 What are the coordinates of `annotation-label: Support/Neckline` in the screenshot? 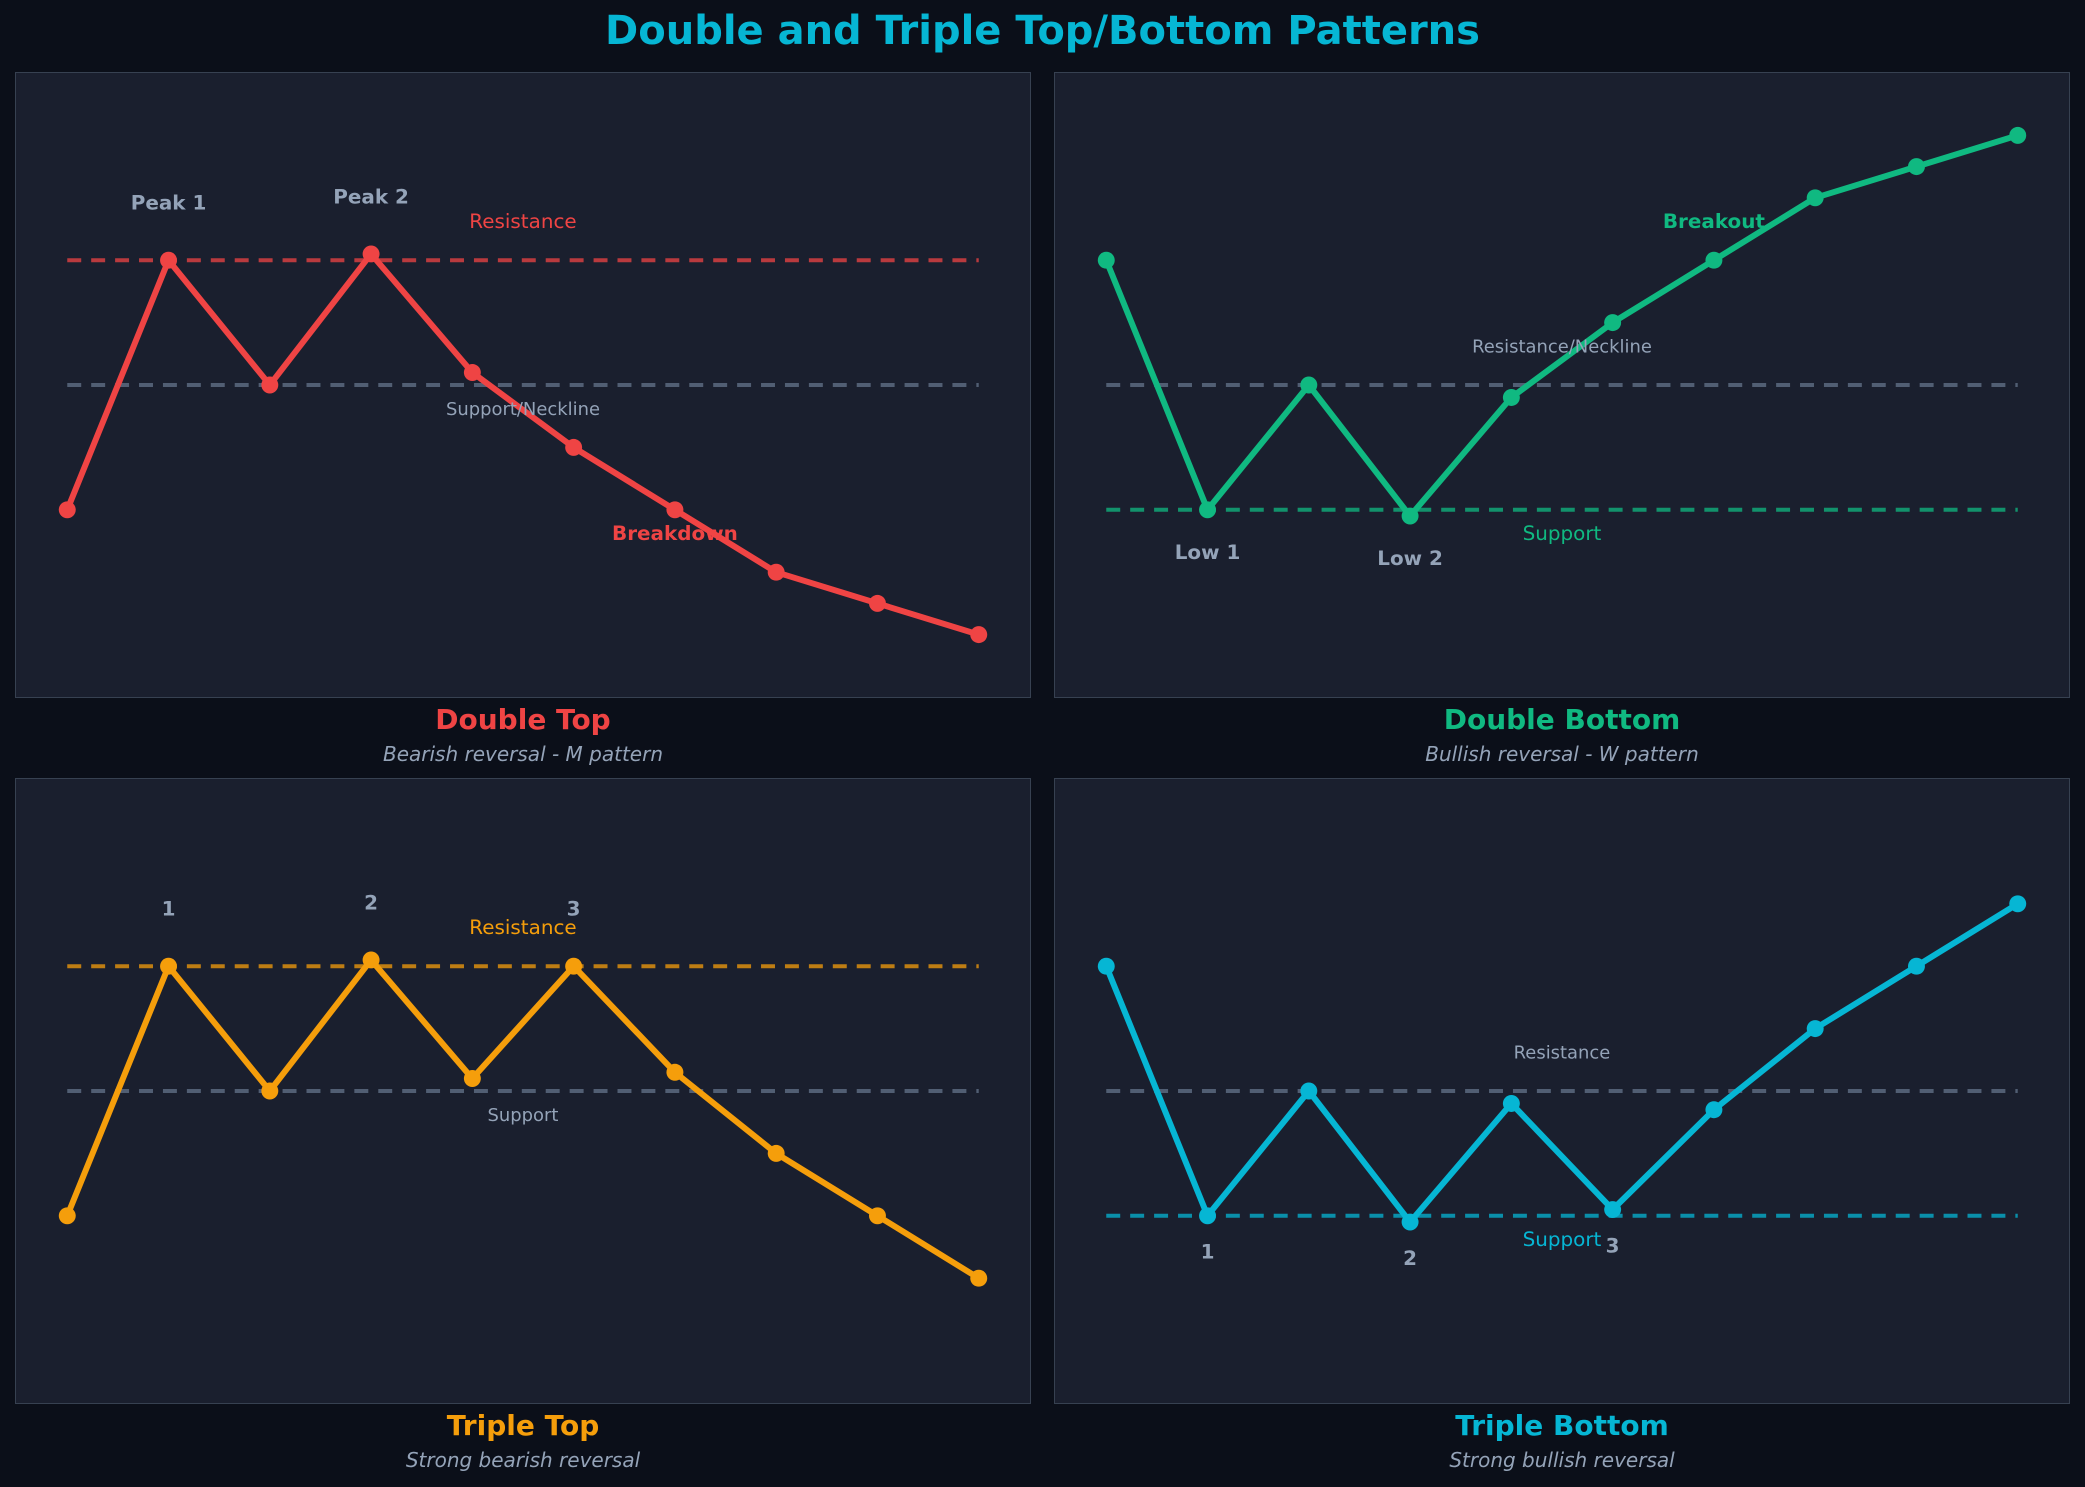 It's located at (523, 409).